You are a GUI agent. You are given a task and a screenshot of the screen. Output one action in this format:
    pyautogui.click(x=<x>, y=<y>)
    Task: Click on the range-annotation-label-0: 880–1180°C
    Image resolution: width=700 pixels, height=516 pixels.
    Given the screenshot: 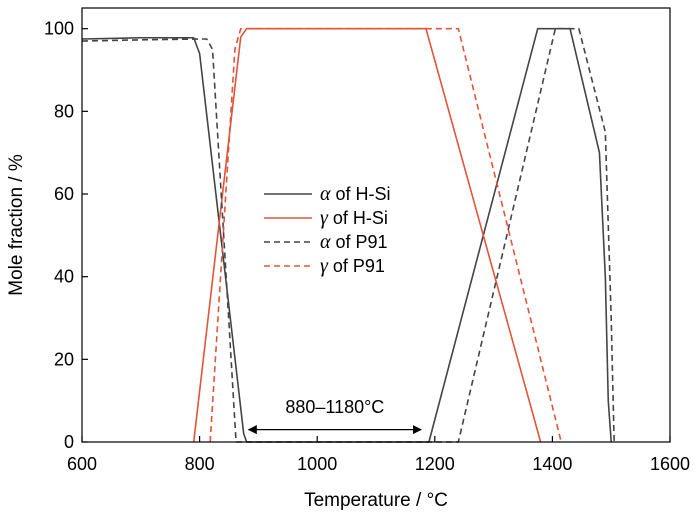 What is the action you would take?
    pyautogui.click(x=334, y=407)
    